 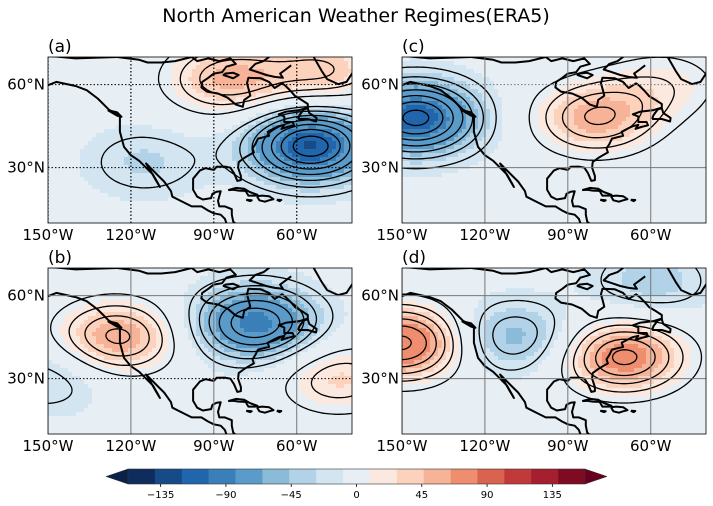 I want to click on colorbar: −135 −90 −45 0 45 90 135, so click(x=356, y=484).